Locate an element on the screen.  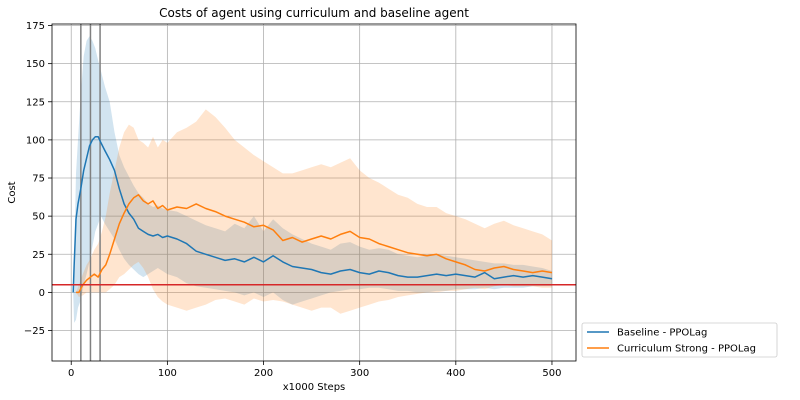
y-tick-label: 0 is located at coordinates (42, 293).